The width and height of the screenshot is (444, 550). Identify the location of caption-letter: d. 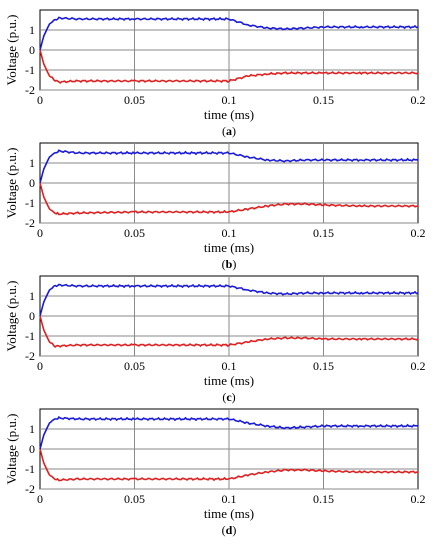
(229, 530).